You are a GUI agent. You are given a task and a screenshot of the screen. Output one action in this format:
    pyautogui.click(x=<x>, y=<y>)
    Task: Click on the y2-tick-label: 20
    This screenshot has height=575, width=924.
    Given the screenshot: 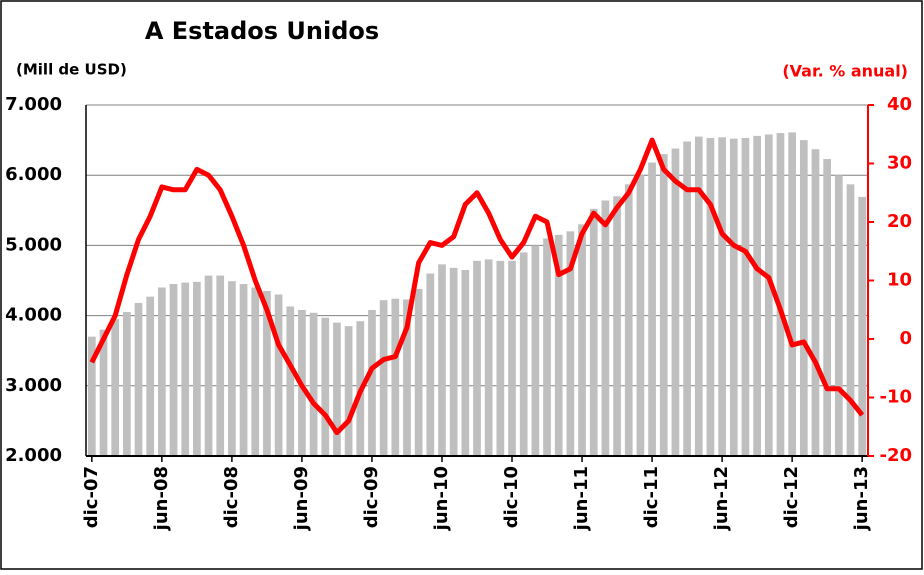 What is the action you would take?
    pyautogui.click(x=899, y=221)
    